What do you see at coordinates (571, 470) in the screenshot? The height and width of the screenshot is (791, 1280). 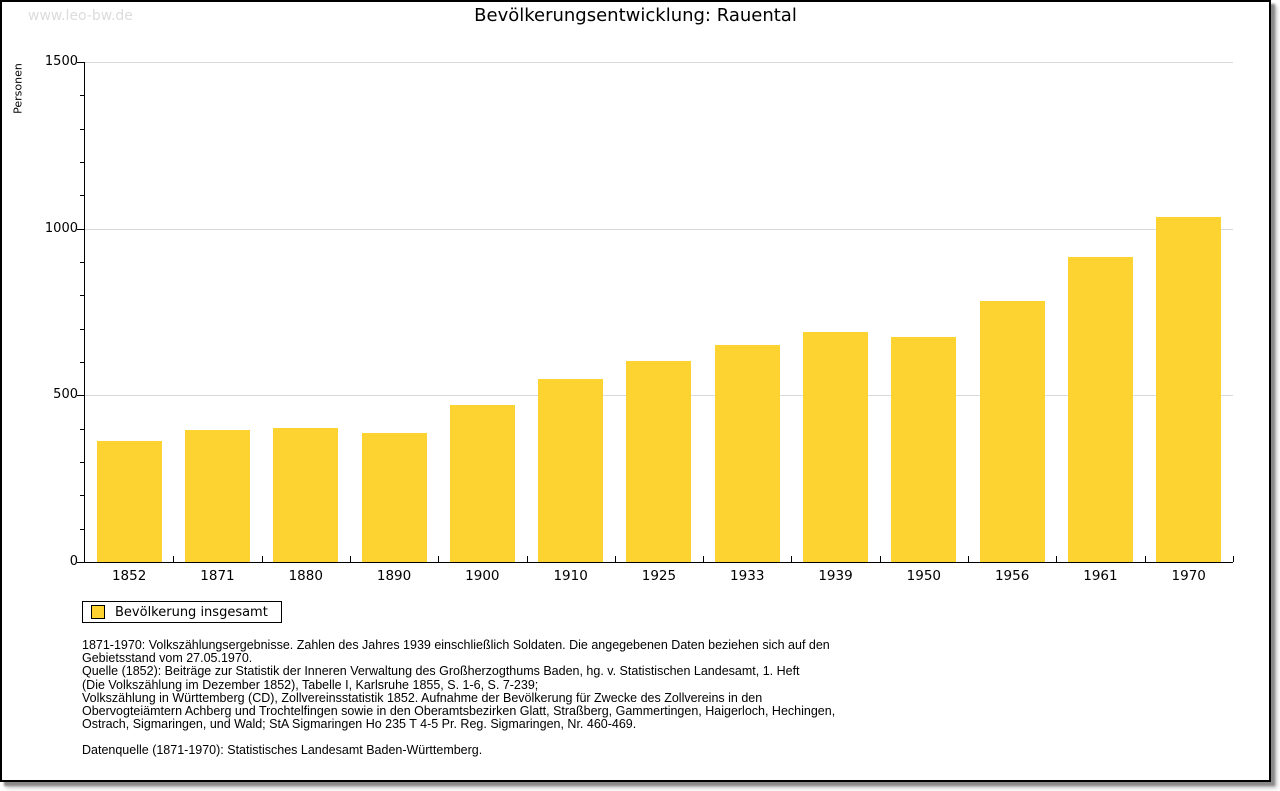 I see `bar-1910` at bounding box center [571, 470].